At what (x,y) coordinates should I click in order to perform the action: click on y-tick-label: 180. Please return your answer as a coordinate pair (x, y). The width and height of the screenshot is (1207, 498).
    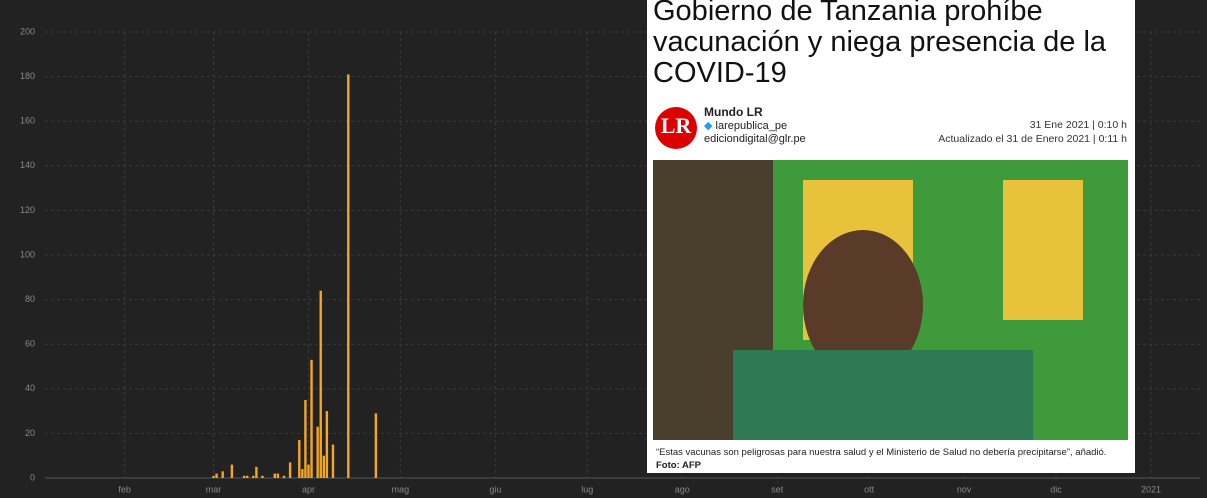
    Looking at the image, I should click on (27, 76).